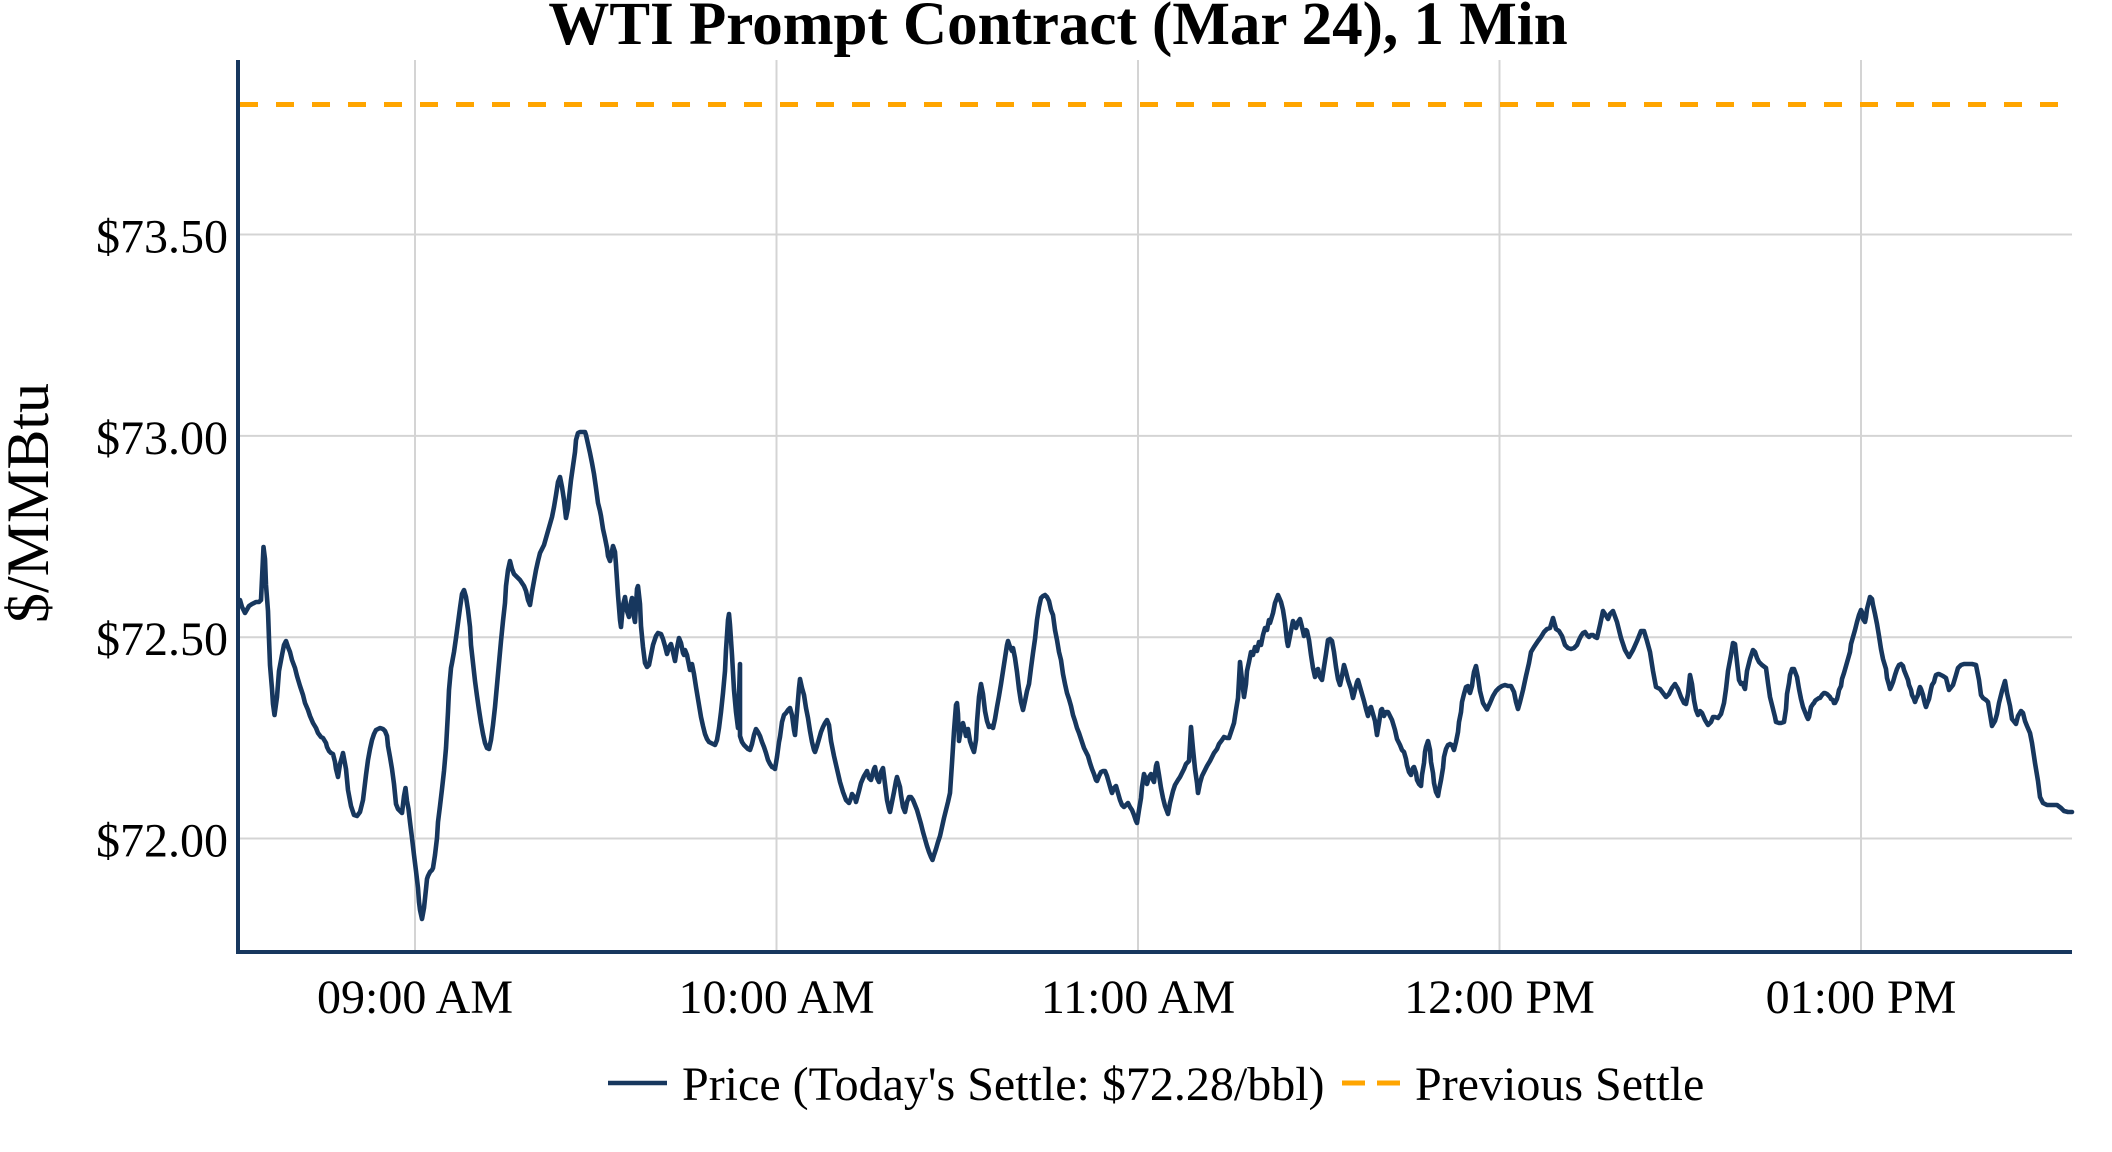  Describe the element at coordinates (30, 503) in the screenshot. I see `svg-text: $/MMBtu` at that location.